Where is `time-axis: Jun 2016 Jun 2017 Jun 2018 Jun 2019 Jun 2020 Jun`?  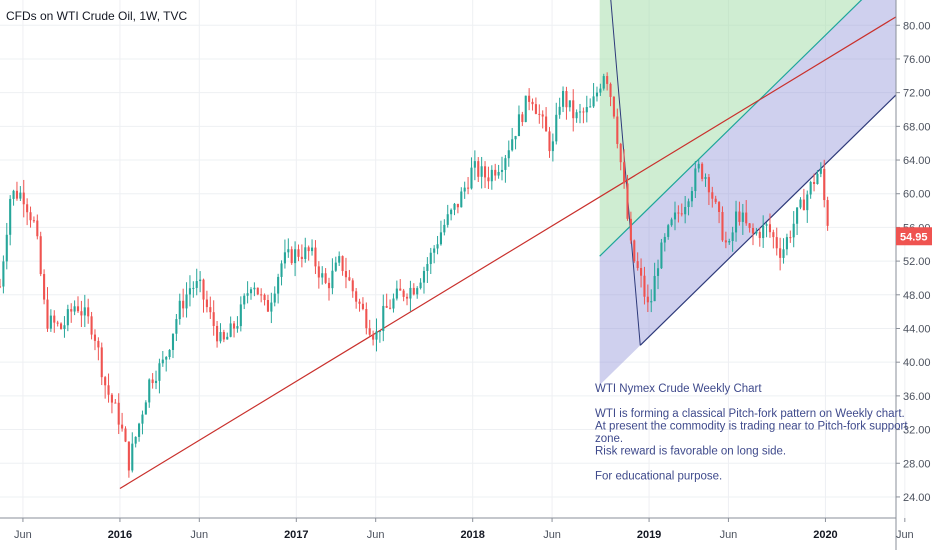 time-axis: Jun 2016 Jun 2017 Jun 2018 Jun 2019 Jun 2020 Jun is located at coordinates (457, 529).